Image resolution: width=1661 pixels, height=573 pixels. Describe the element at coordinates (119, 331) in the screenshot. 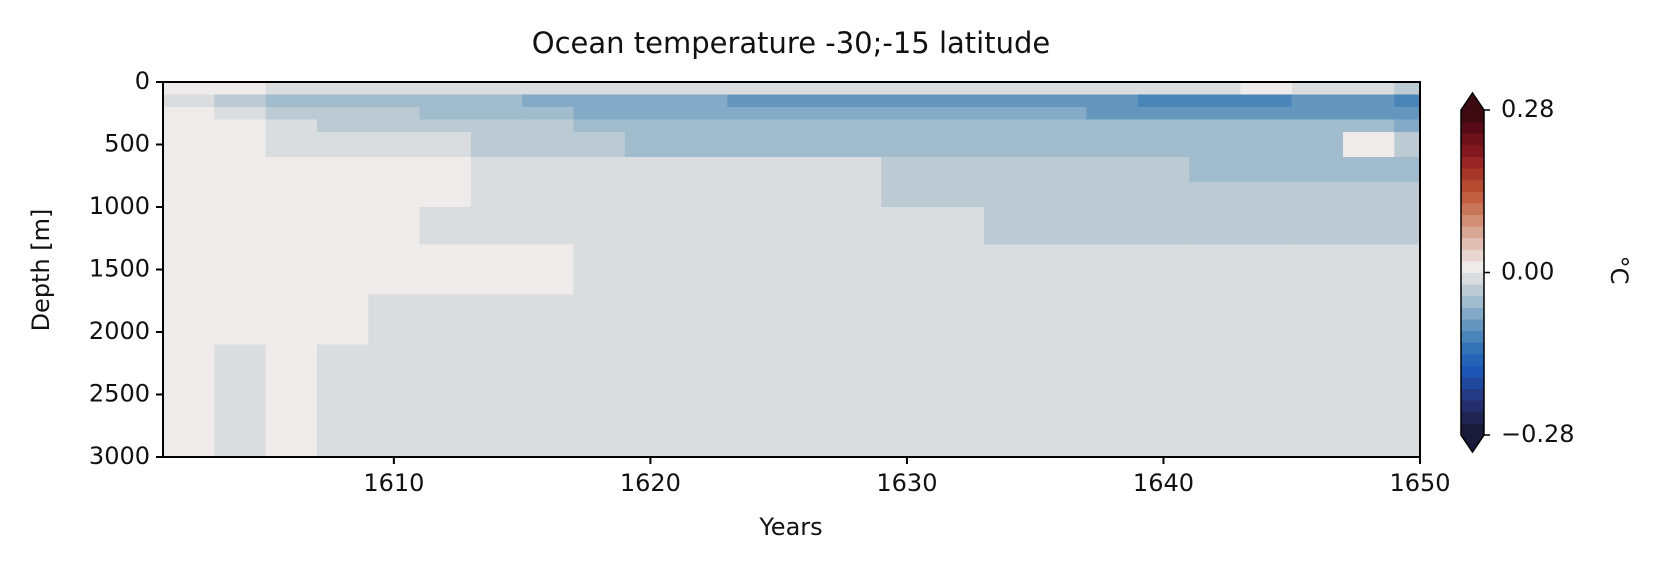

I see `y-tick-label: 2000` at that location.